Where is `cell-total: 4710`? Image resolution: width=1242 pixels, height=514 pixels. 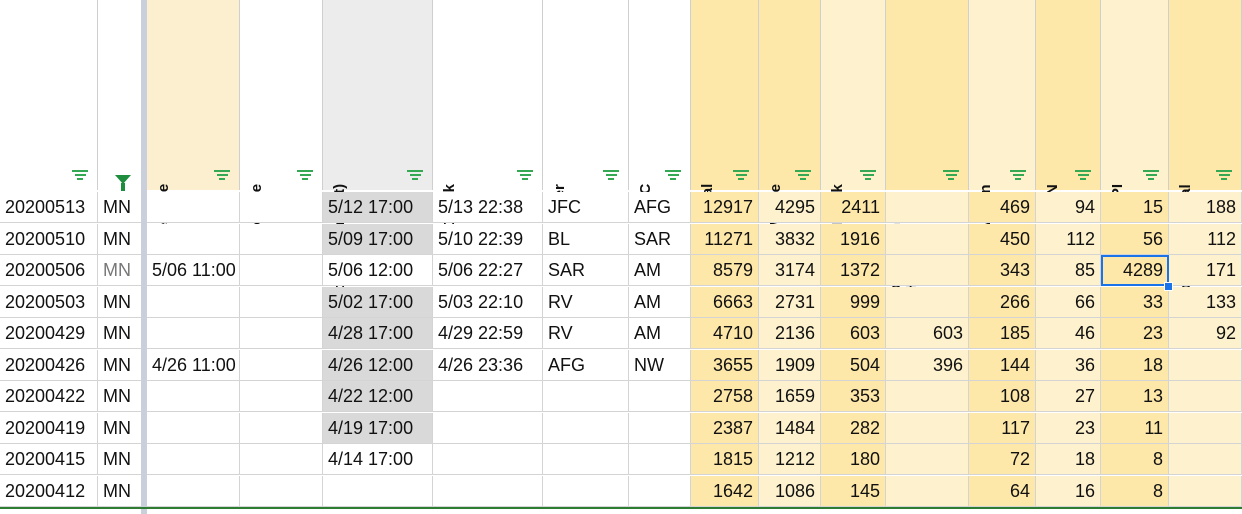
cell-total: 4710 is located at coordinates (725, 333).